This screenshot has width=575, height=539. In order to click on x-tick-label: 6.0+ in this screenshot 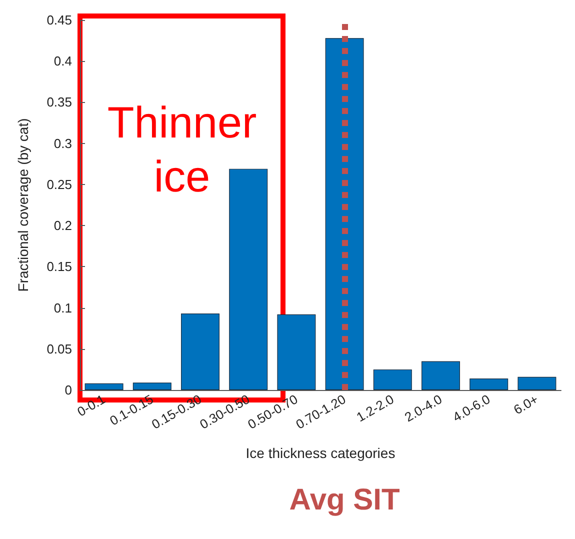, I will do `click(525, 405)`.